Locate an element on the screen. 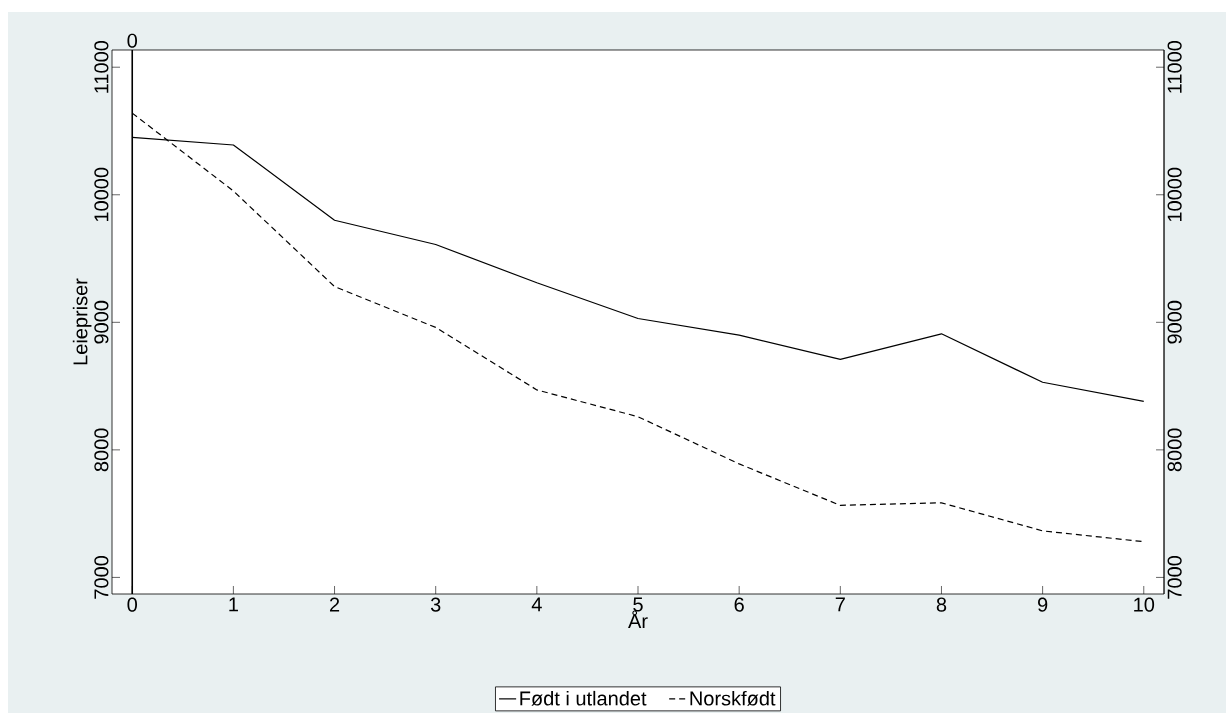  y-tick-label: 7000 is located at coordinates (101, 577).